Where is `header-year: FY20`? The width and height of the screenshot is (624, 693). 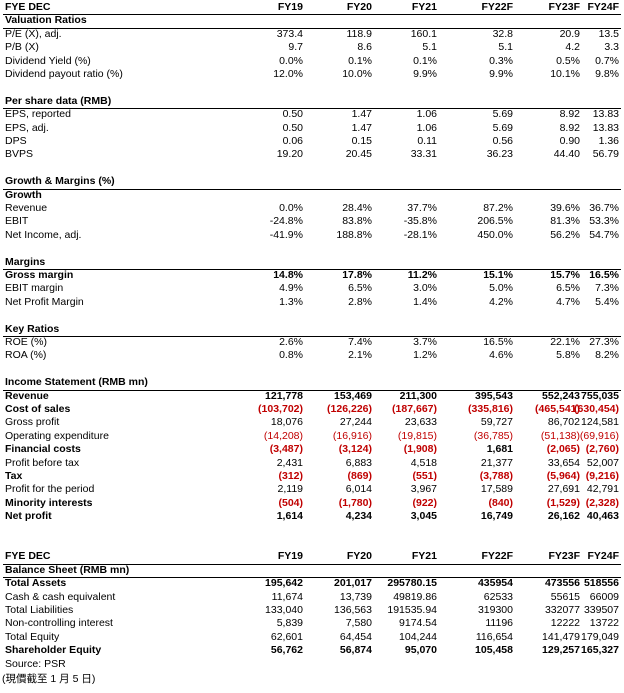 header-year: FY20 is located at coordinates (359, 7).